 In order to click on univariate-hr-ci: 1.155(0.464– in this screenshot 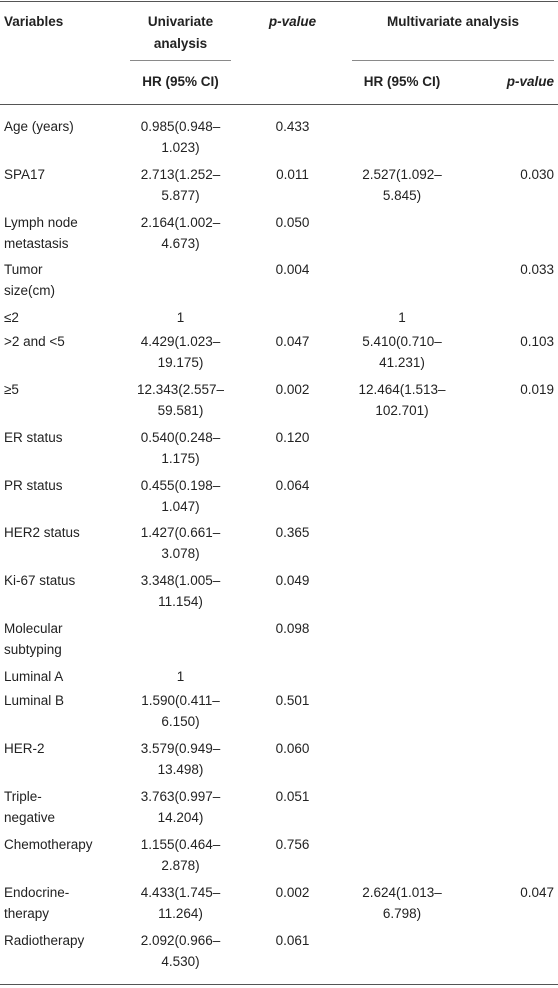, I will do `click(180, 844)`.